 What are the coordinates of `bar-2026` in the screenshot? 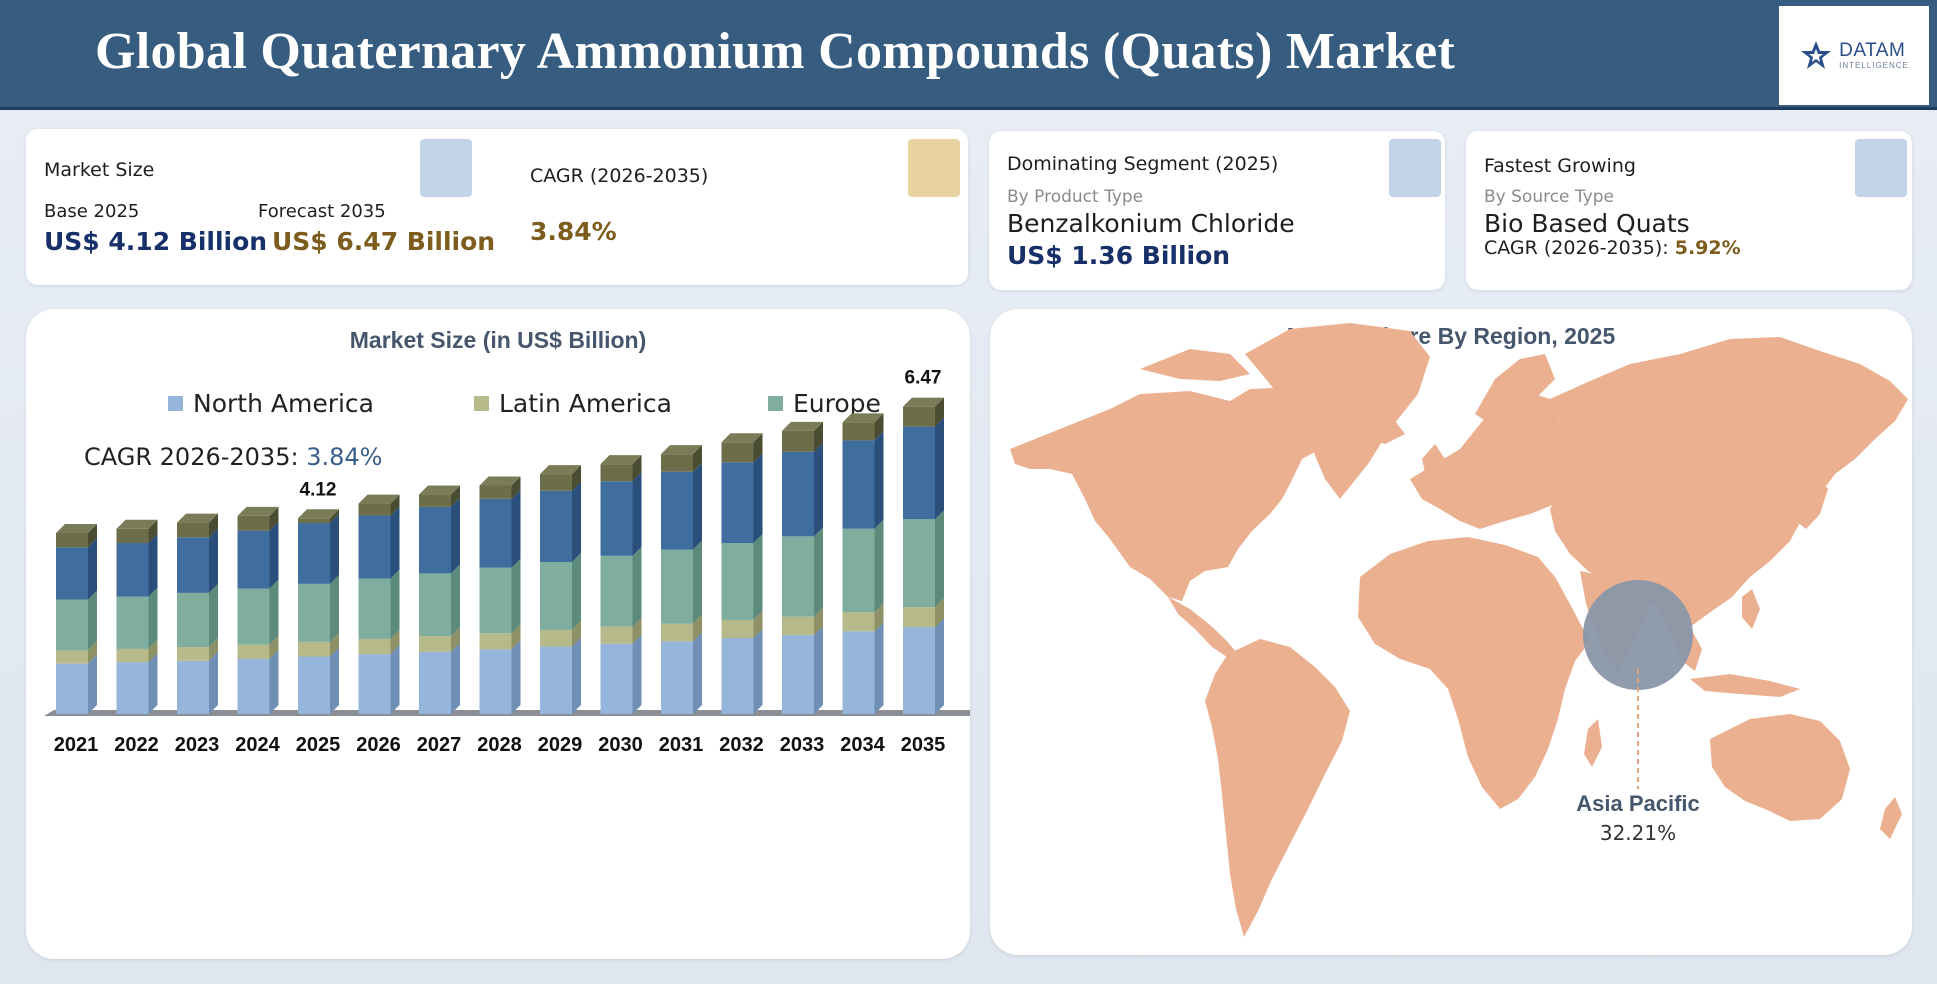 It's located at (379, 604).